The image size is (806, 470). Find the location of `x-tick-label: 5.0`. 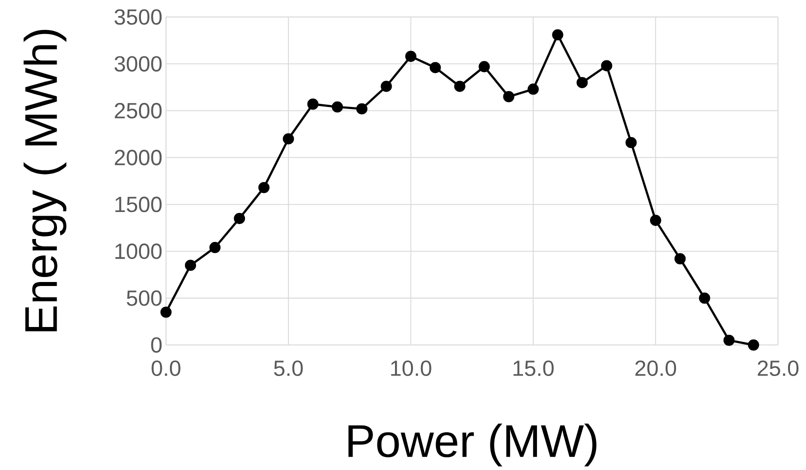

x-tick-label: 5.0 is located at coordinates (288, 368).